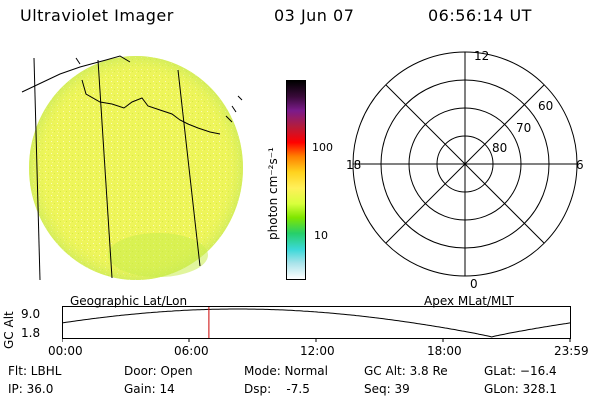  What do you see at coordinates (523, 128) in the screenshot?
I see `lat-label-70: 70` at bounding box center [523, 128].